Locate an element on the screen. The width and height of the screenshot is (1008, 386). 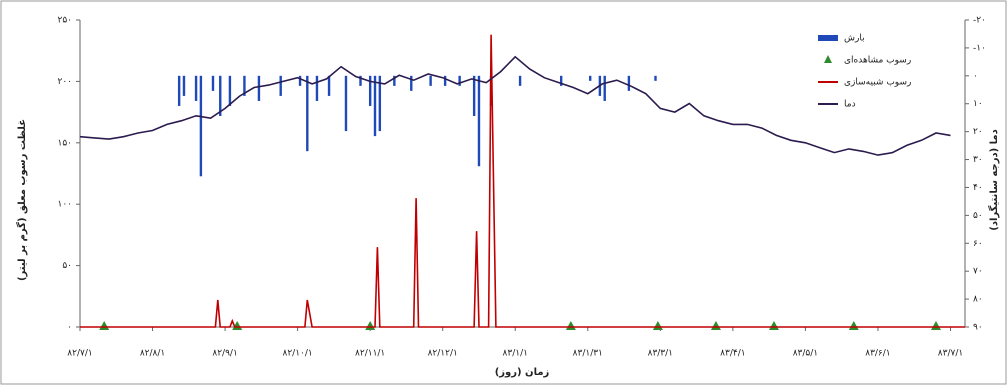
x-tick-label: ۸۳/۵/۱ is located at coordinates (805, 354).